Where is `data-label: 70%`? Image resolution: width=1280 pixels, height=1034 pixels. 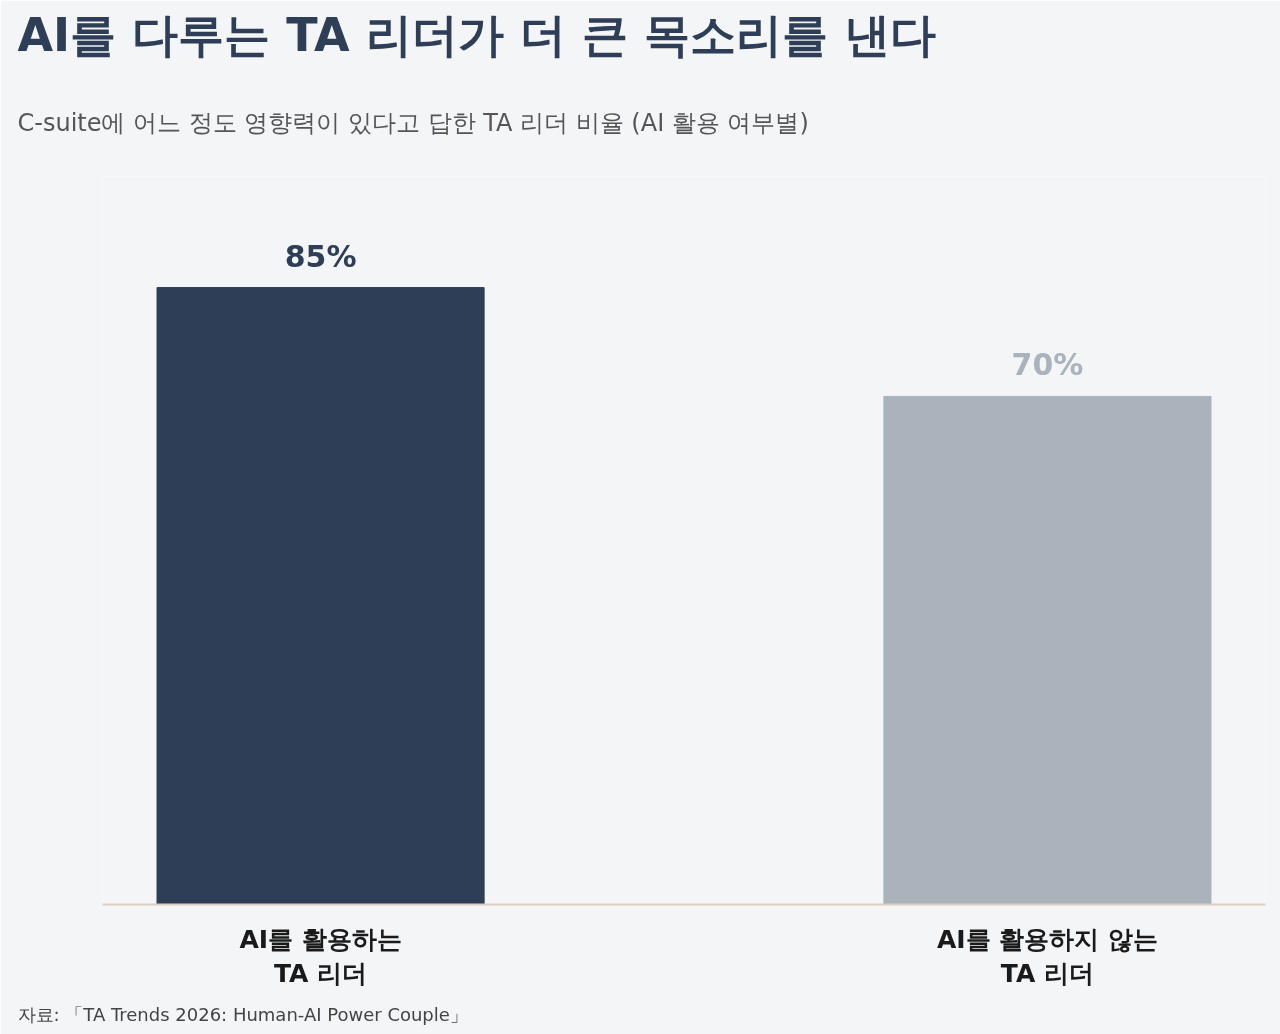 data-label: 70% is located at coordinates (1047, 365).